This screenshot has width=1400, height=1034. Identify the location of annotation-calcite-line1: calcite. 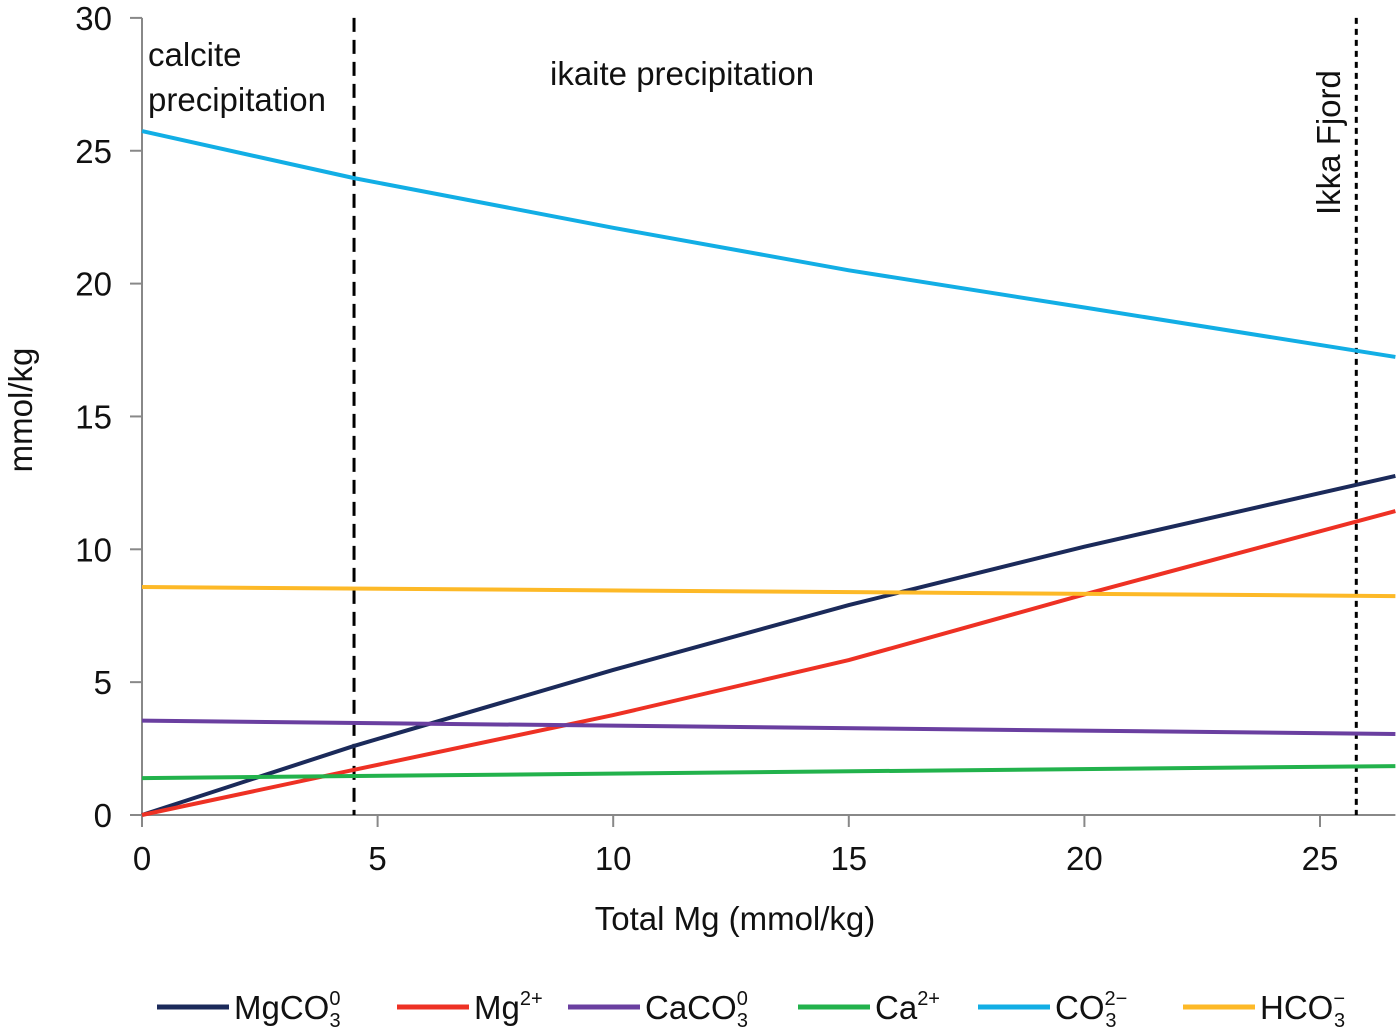
(195, 54).